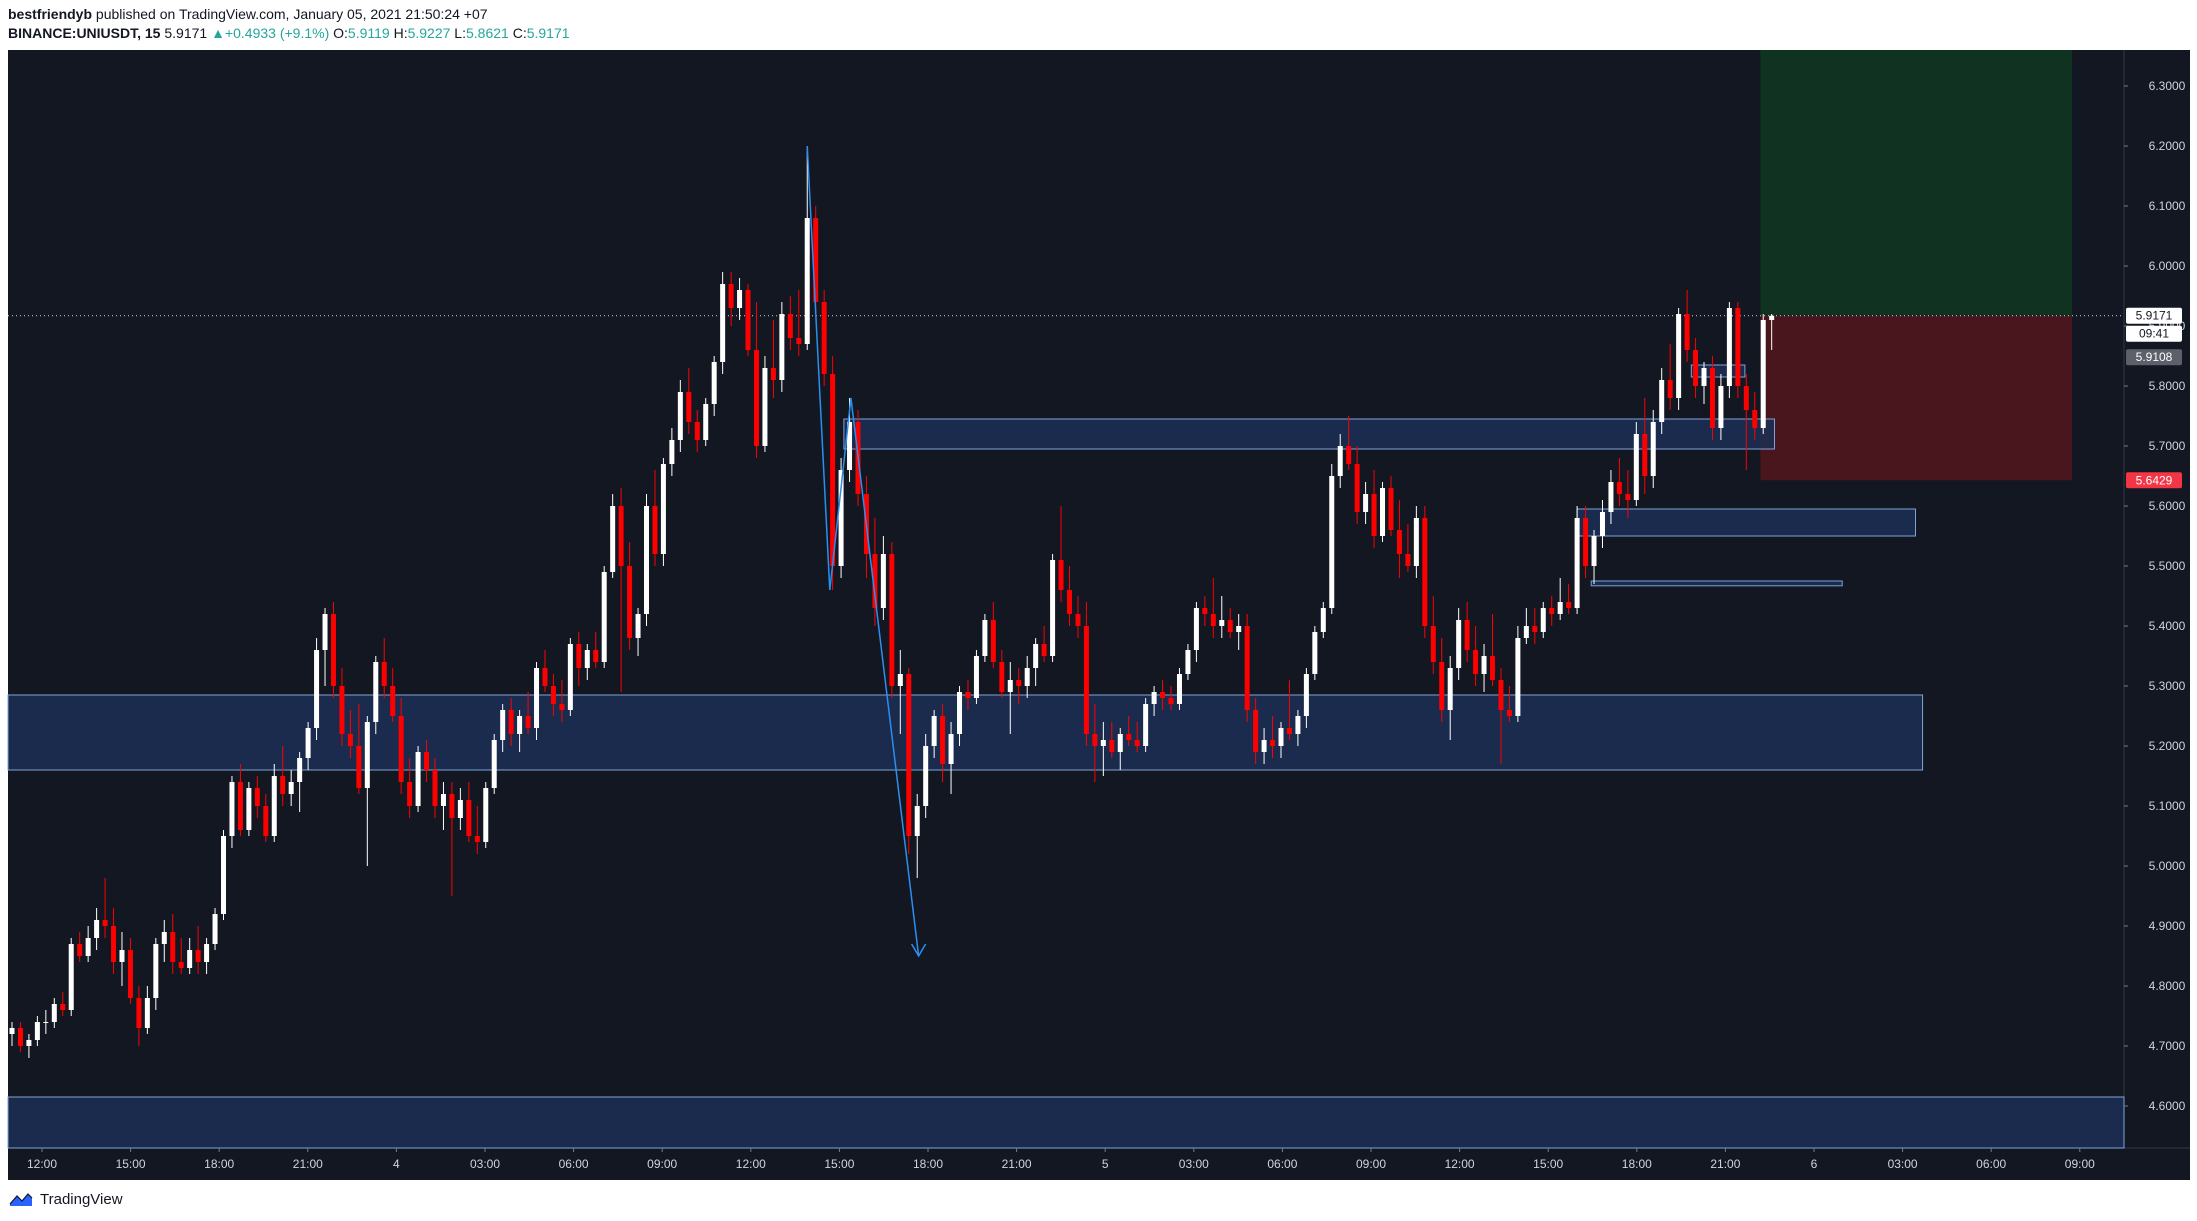  I want to click on last-price-value: 5.9171, so click(186, 33).